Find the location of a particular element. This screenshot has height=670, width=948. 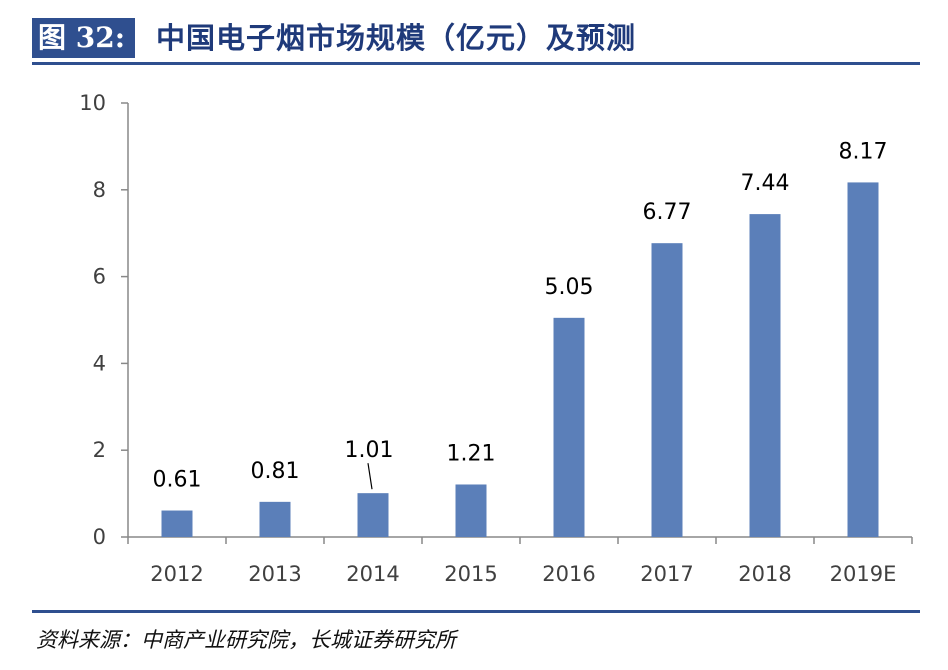

data-label: 8.17 is located at coordinates (863, 151).